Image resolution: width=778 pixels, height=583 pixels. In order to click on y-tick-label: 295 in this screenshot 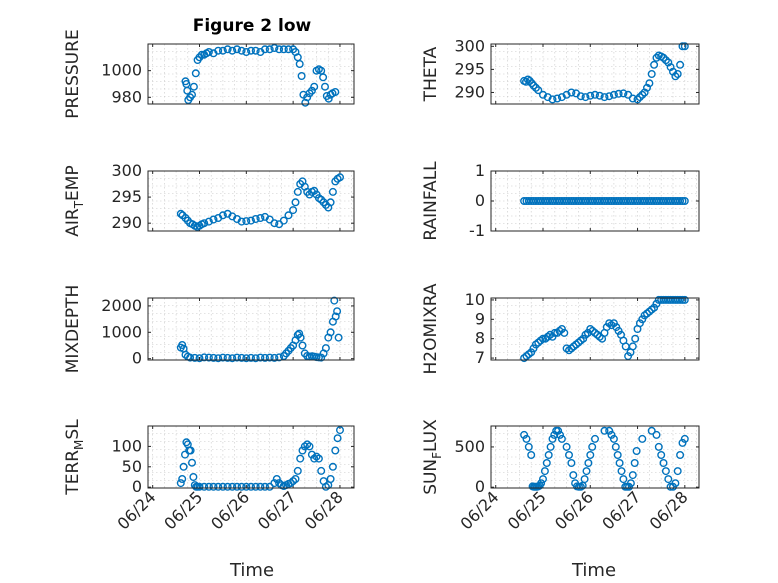, I will do `click(126, 196)`.